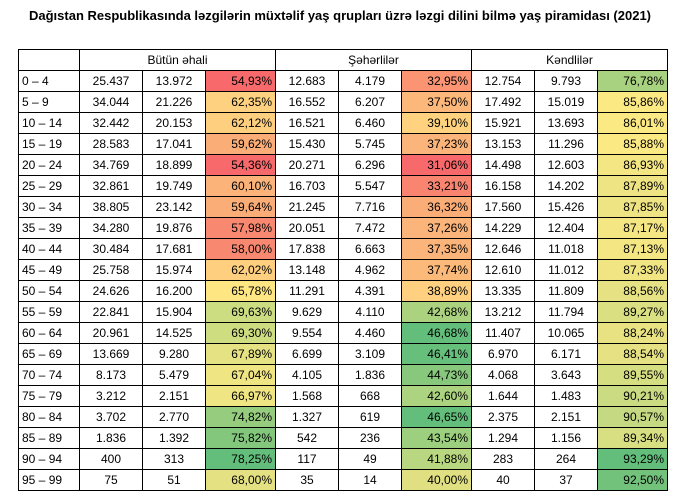  What do you see at coordinates (240, 396) in the screenshot?
I see `all-percent-cell: 66,97%` at bounding box center [240, 396].